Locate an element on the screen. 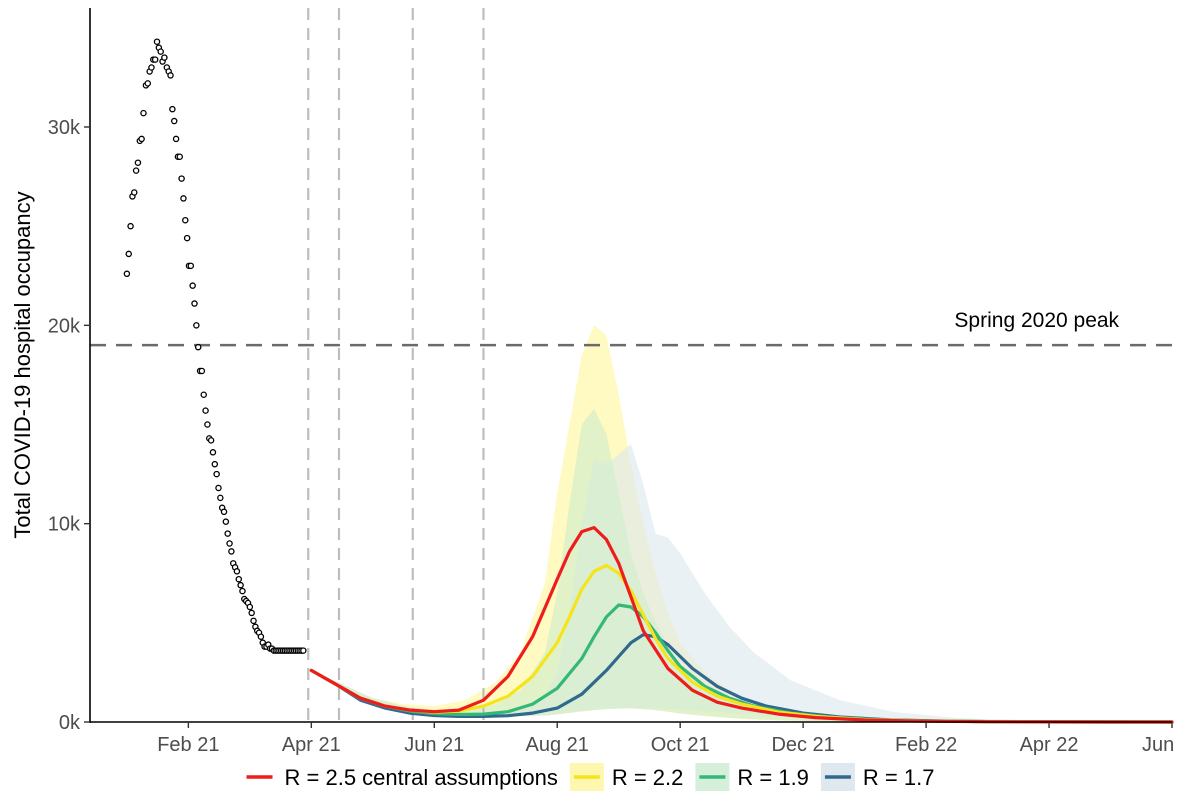 The image size is (1177, 803). x-tick-label: Aug 21 is located at coordinates (557, 745).